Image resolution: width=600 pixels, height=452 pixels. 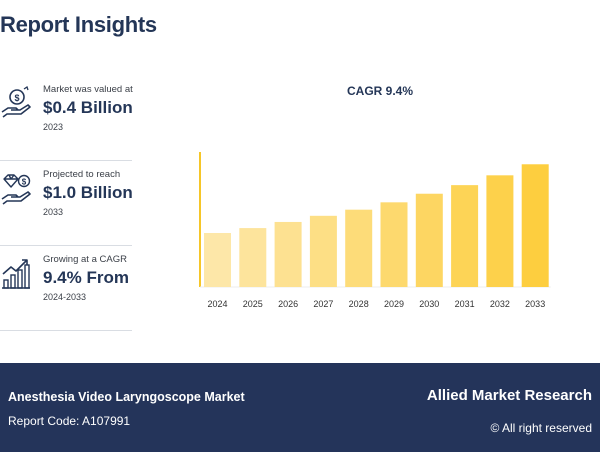 What do you see at coordinates (500, 304) in the screenshot?
I see `x-tick-label: 2032` at bounding box center [500, 304].